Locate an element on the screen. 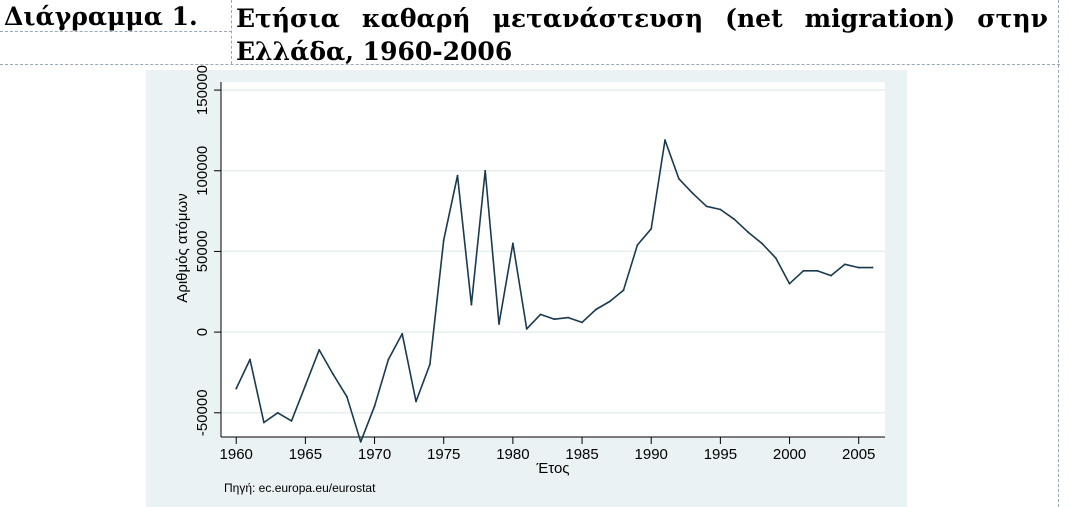 The width and height of the screenshot is (1069, 507). y-tick-label: 150000 is located at coordinates (202, 90).